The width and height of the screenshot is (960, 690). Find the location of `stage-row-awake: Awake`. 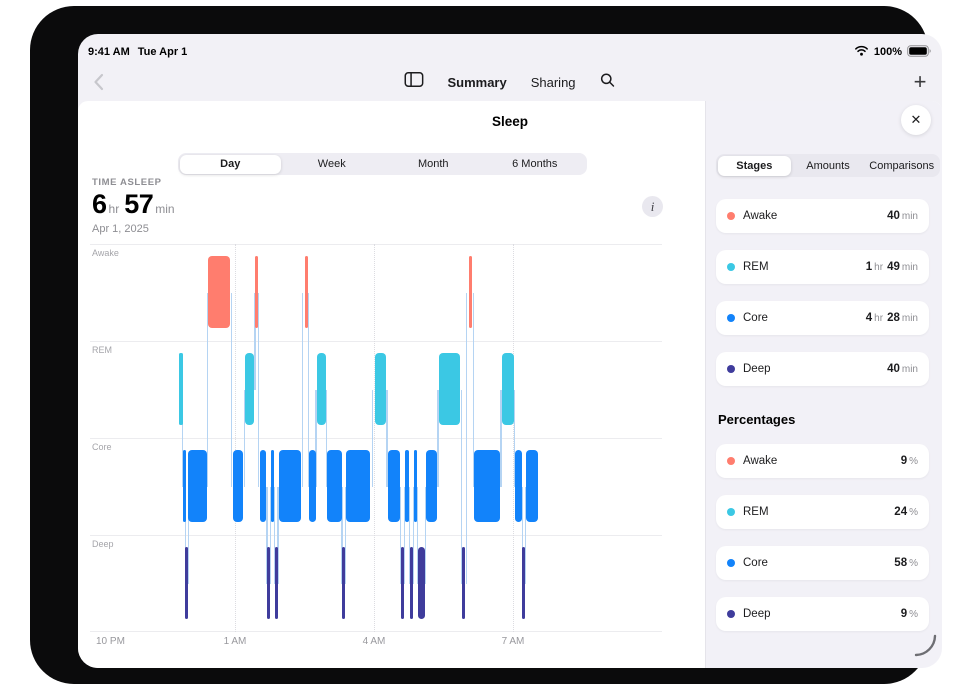

stage-row-awake: Awake is located at coordinates (376, 292).